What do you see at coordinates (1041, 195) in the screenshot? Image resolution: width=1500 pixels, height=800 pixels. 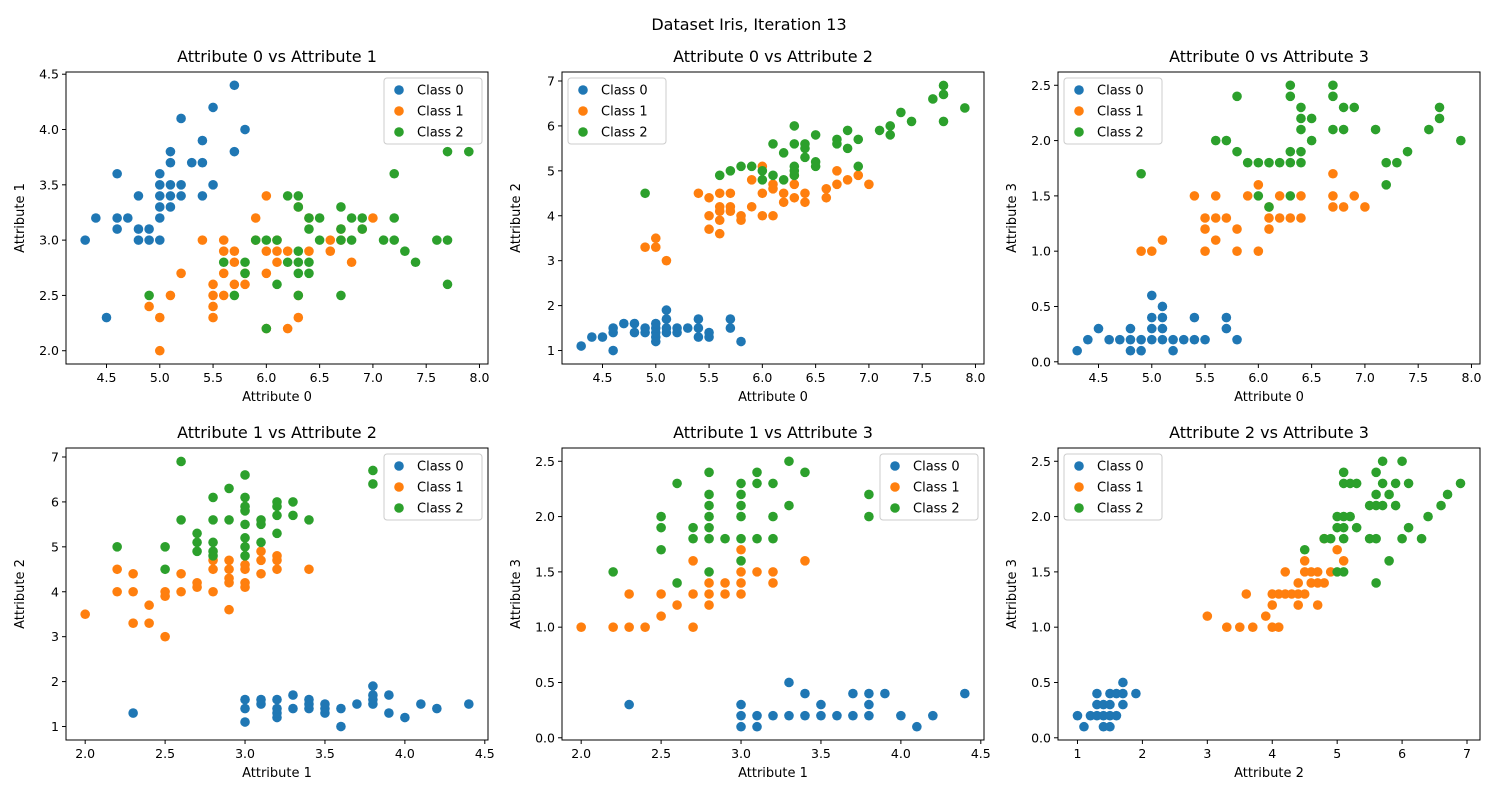 I see `y-tick-label: 1.5` at bounding box center [1041, 195].